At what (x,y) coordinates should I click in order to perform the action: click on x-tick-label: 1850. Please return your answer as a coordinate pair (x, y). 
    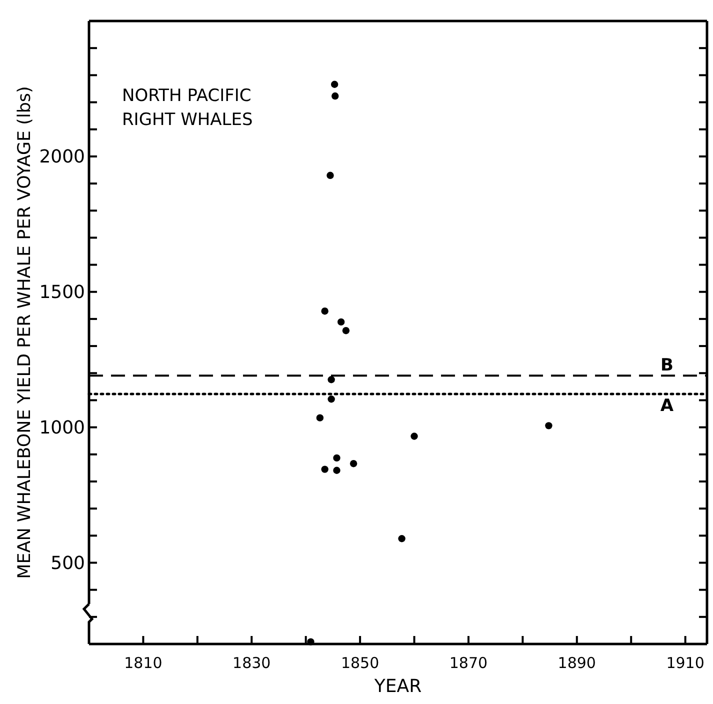
    Looking at the image, I should click on (360, 663).